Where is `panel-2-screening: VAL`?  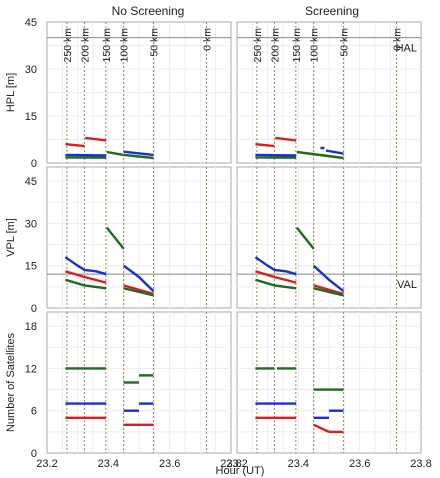 panel-2-screening: VAL is located at coordinates (329, 237).